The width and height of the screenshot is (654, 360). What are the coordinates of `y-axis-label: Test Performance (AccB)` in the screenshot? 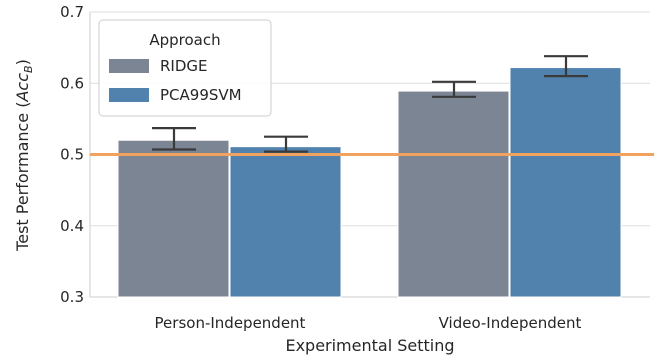 It's located at (24, 155).